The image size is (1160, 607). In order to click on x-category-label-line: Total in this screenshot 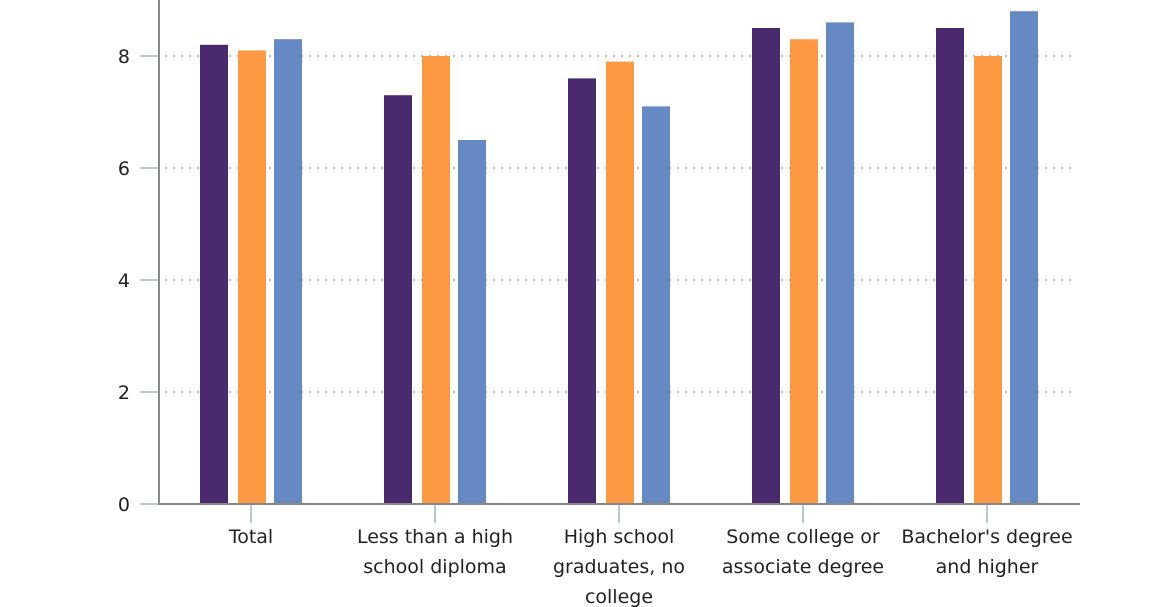, I will do `click(250, 537)`.